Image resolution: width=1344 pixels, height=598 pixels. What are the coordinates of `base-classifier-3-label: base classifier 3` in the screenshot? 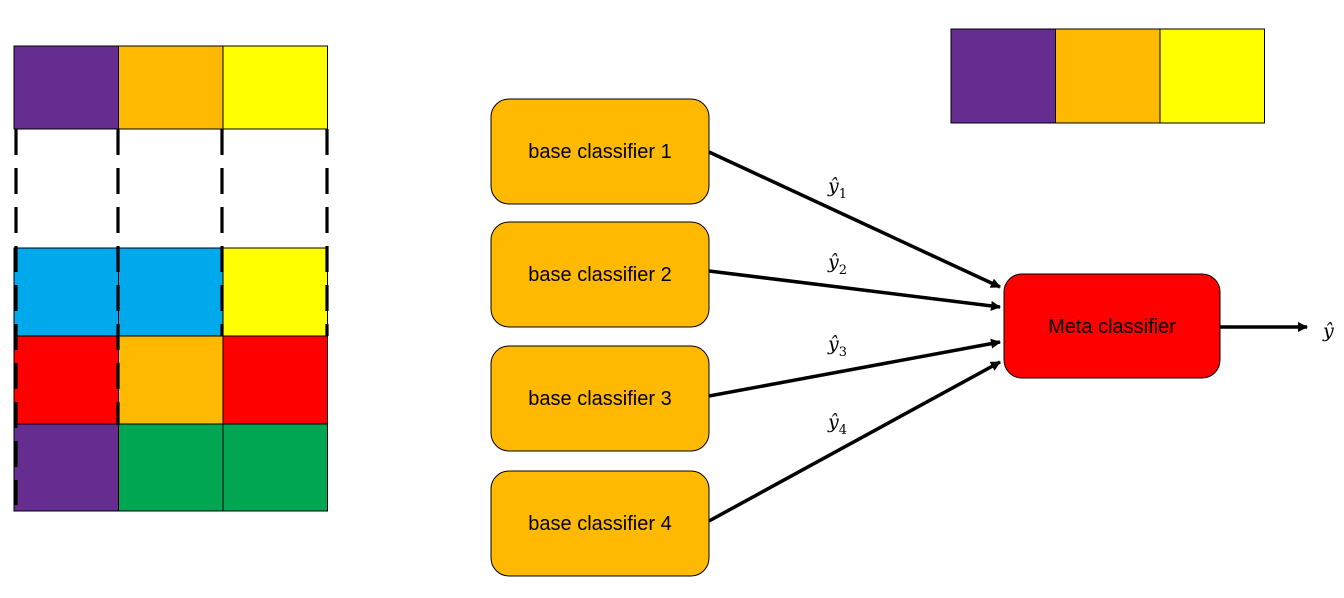 It's located at (599, 399).